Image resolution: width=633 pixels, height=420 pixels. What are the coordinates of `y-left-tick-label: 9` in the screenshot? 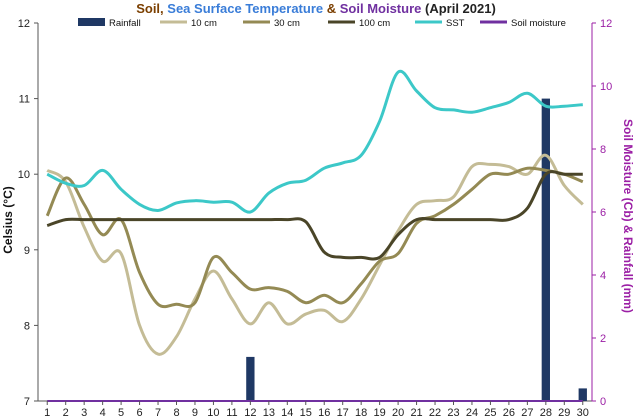 It's located at (27, 251).